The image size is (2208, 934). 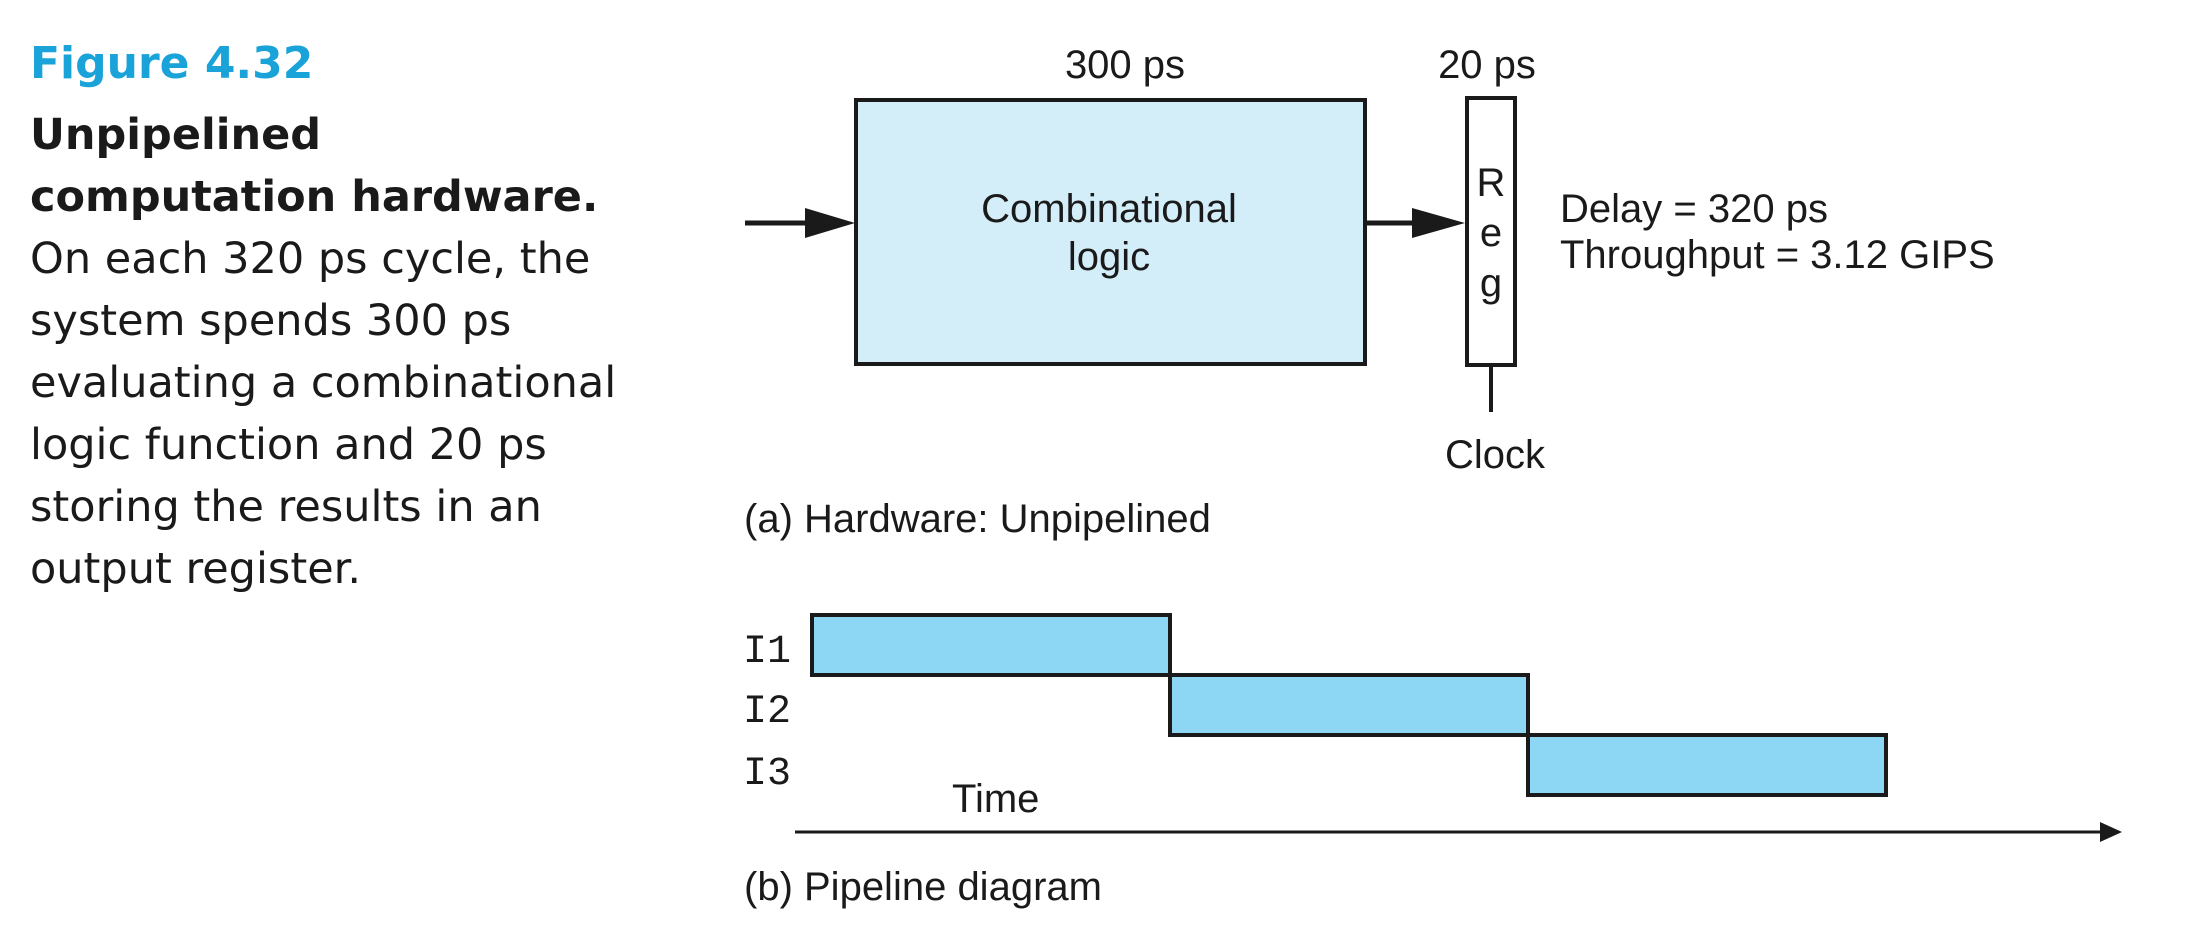 I want to click on reg-delay-label: 20 ps, so click(x=1487, y=65).